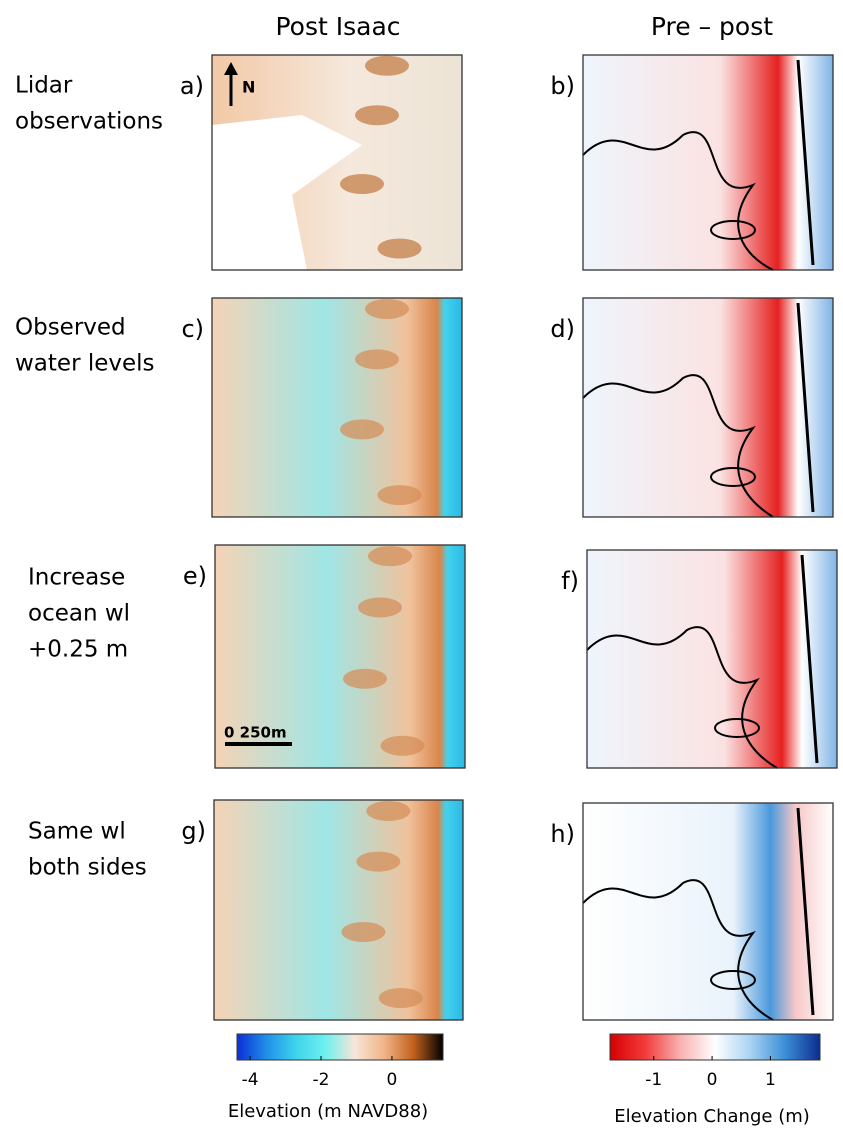 This screenshot has height=1138, width=843. Describe the element at coordinates (77, 832) in the screenshot. I see `row-label: Same wl` at that location.